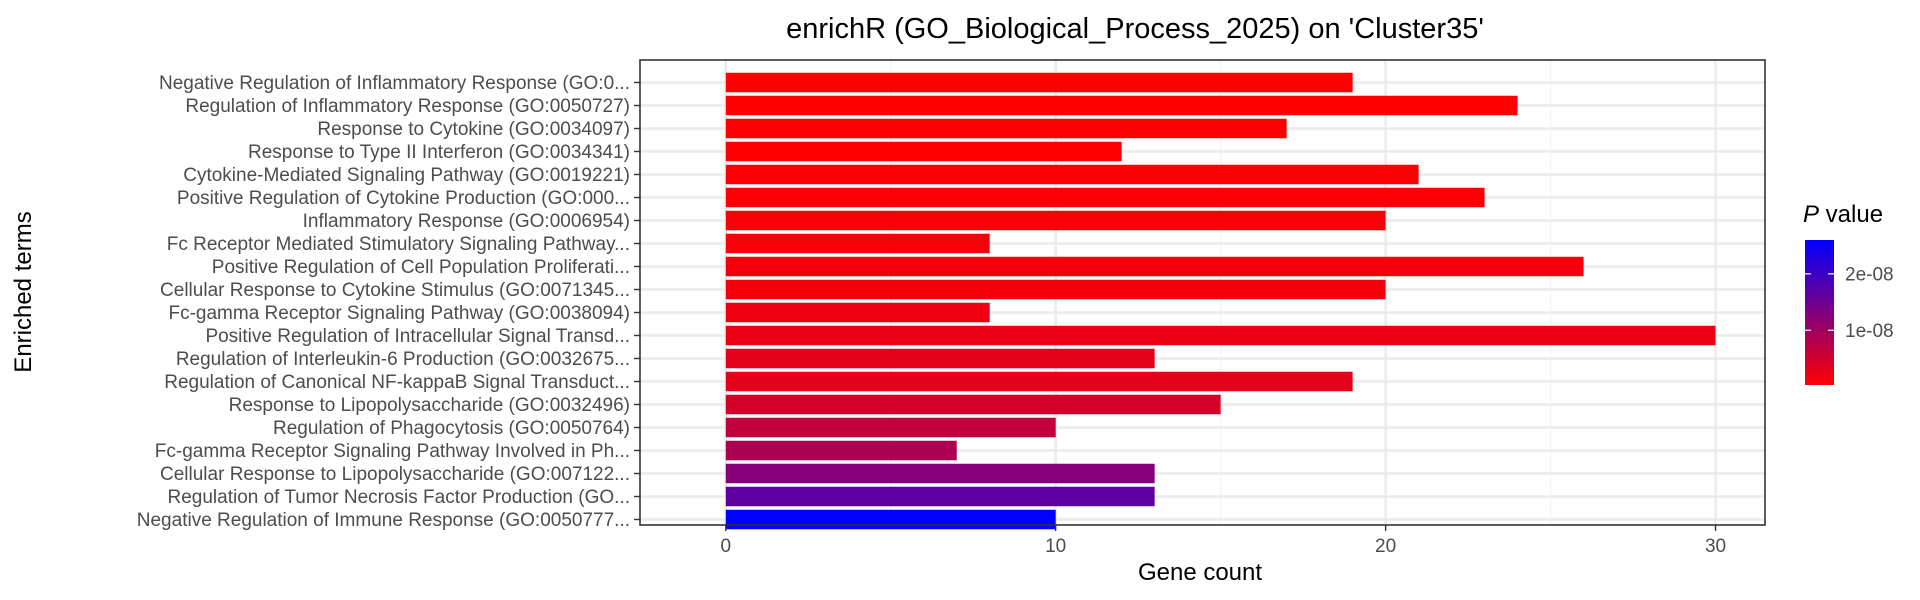 The image size is (1920, 600). Describe the element at coordinates (1385, 546) in the screenshot. I see `x-tick-label: 20` at that location.